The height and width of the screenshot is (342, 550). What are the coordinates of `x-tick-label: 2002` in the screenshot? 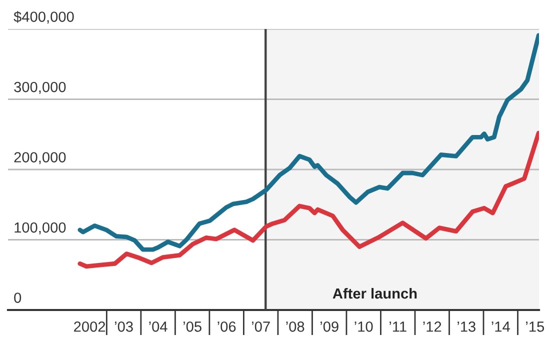 It's located at (90, 326).